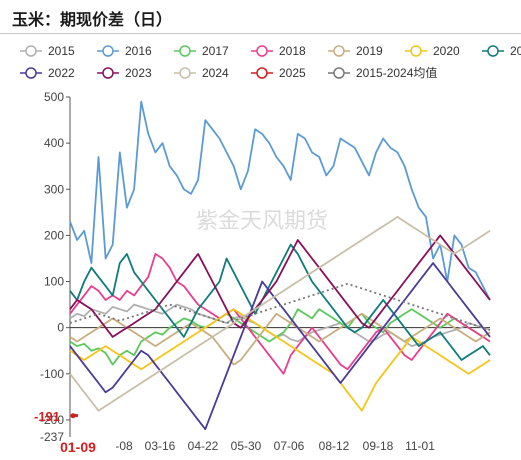 This screenshot has height=460, width=521. I want to click on x-tick-label-08-12: 08-12, so click(334, 446).